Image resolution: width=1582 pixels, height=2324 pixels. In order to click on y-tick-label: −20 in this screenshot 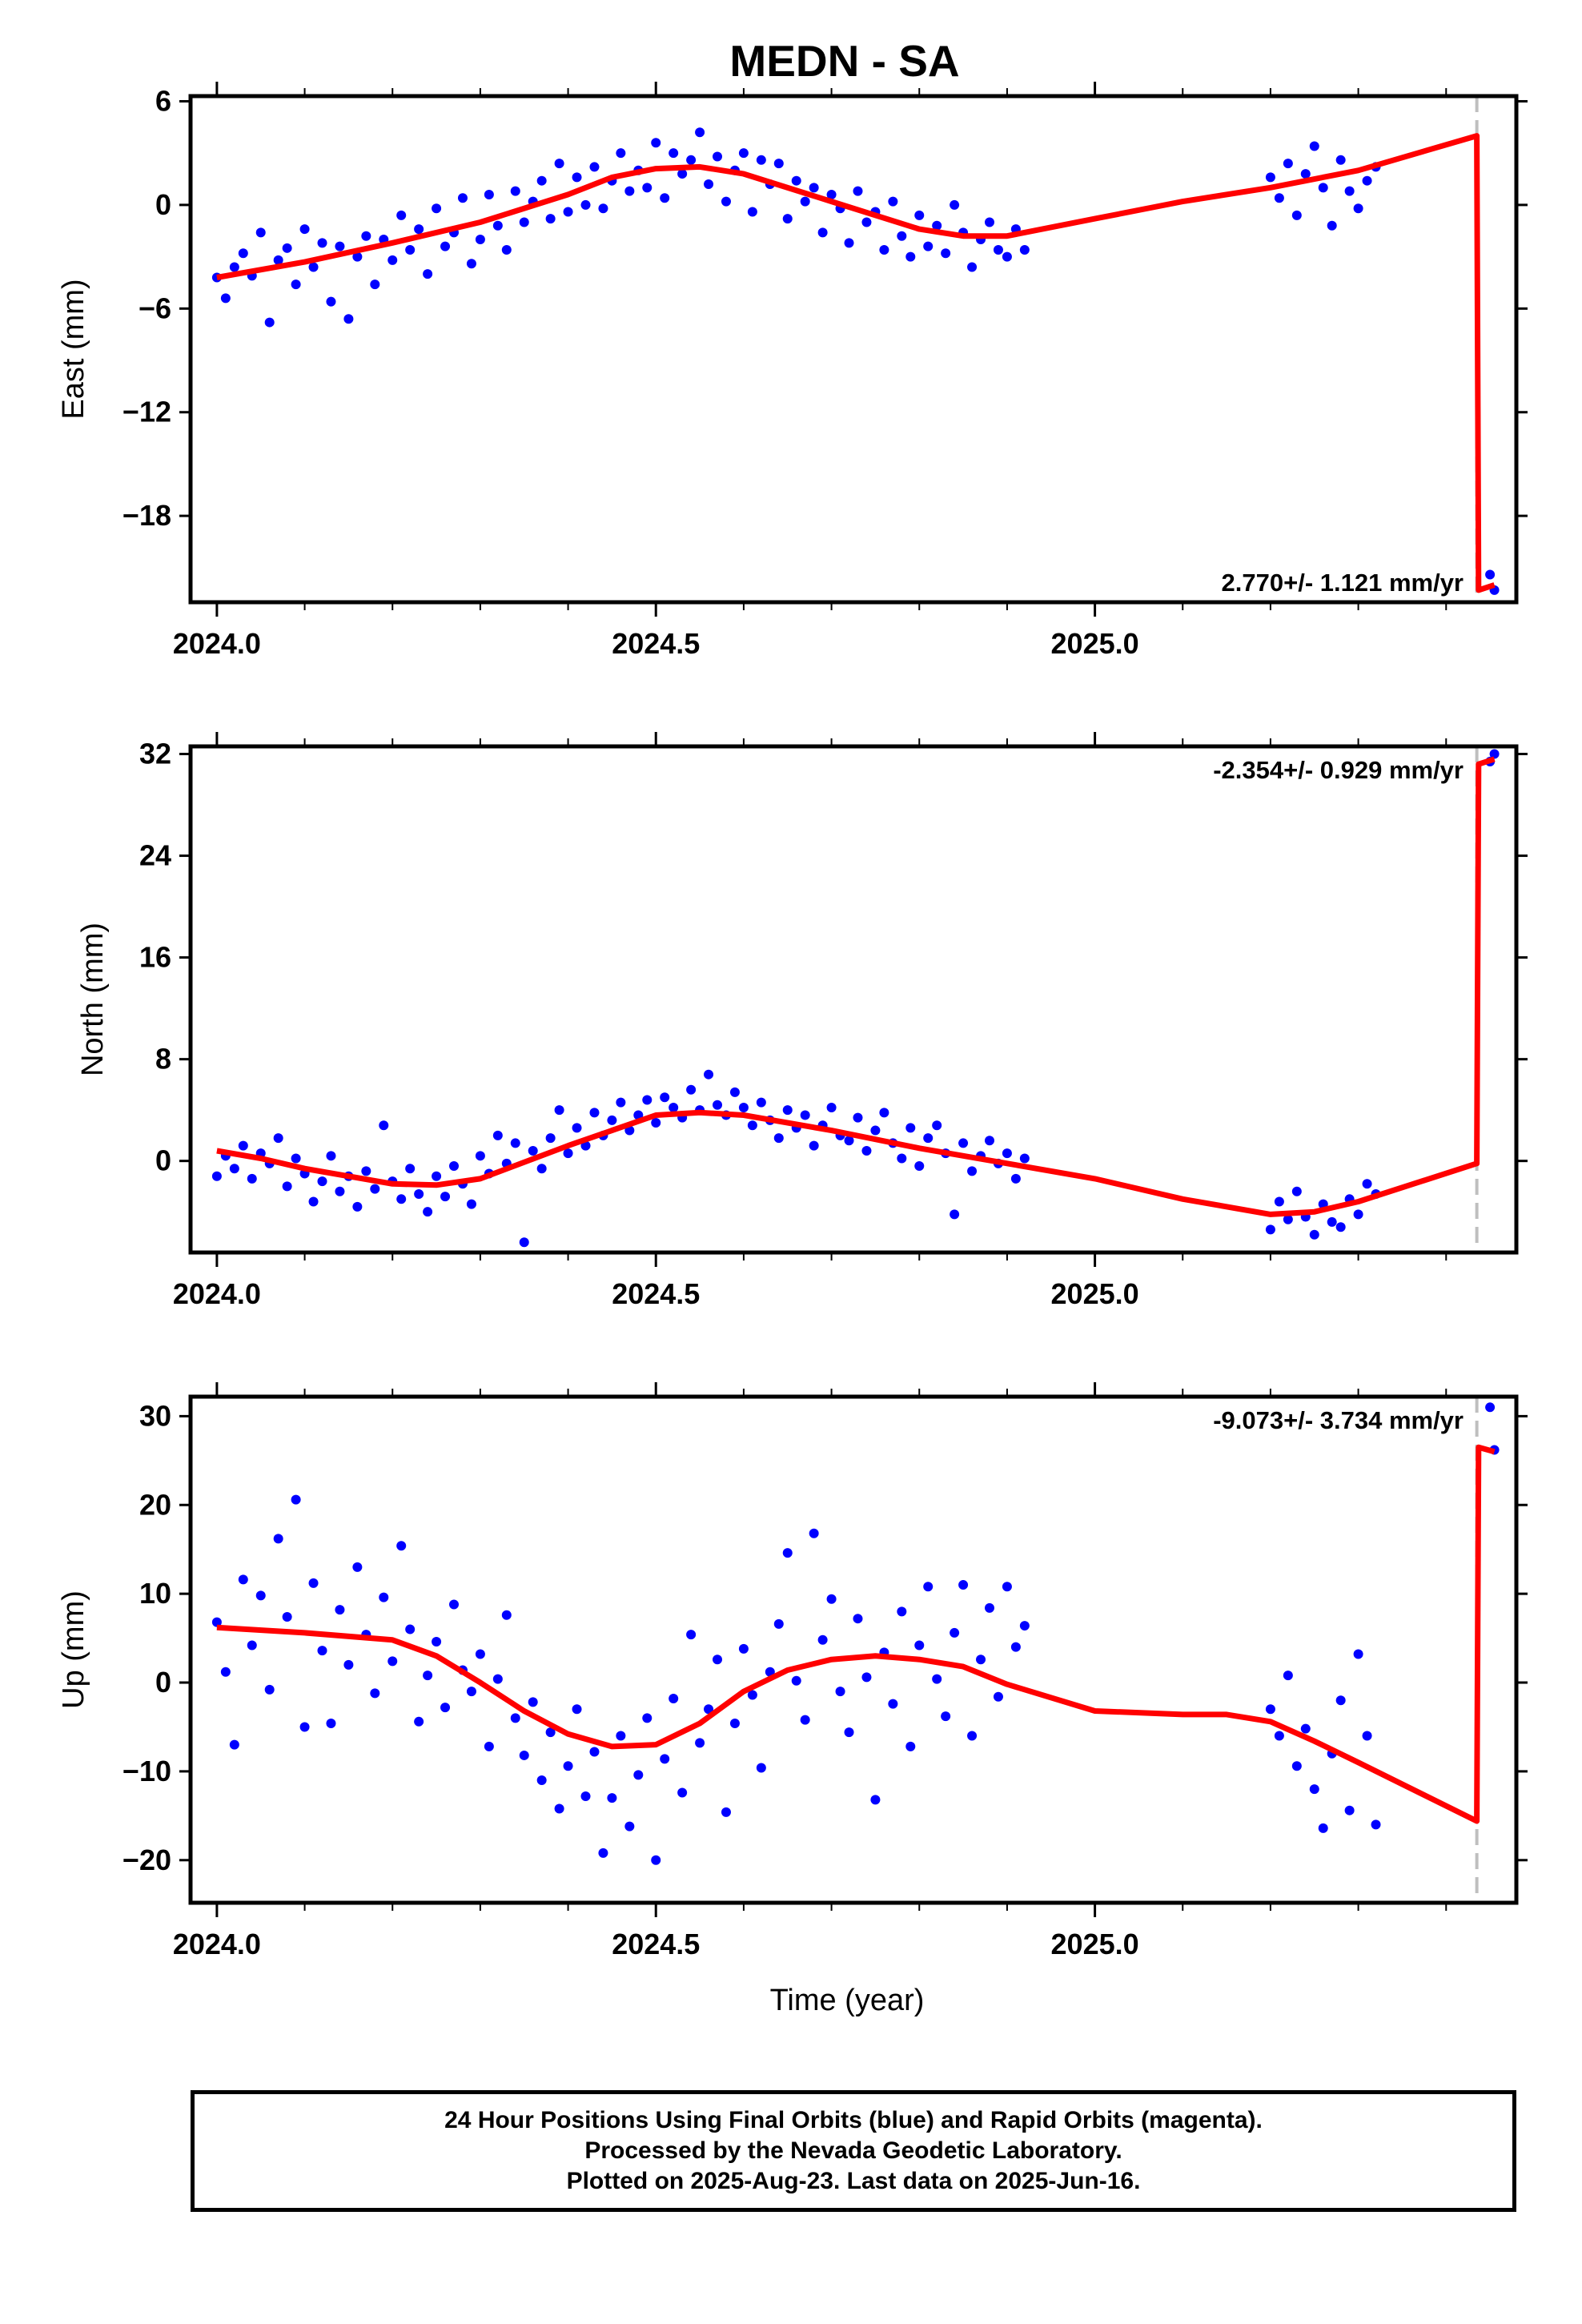, I will do `click(146, 1860)`.